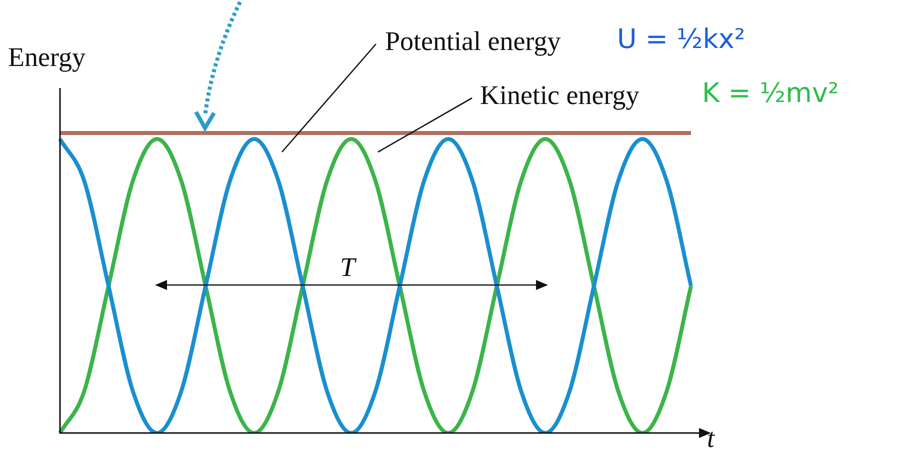 The image size is (905, 450). I want to click on text: Potential energy, so click(473, 41).